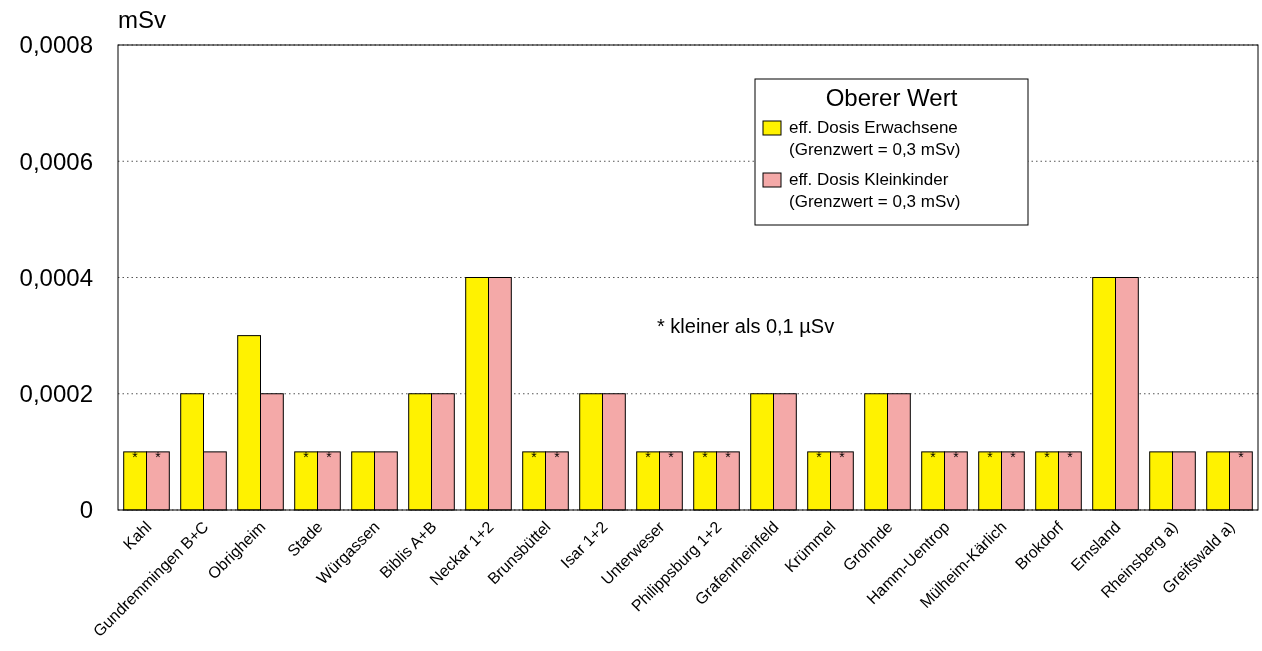 The height and width of the screenshot is (651, 1262). I want to click on y-tick-label: 0,0002, so click(56, 394).